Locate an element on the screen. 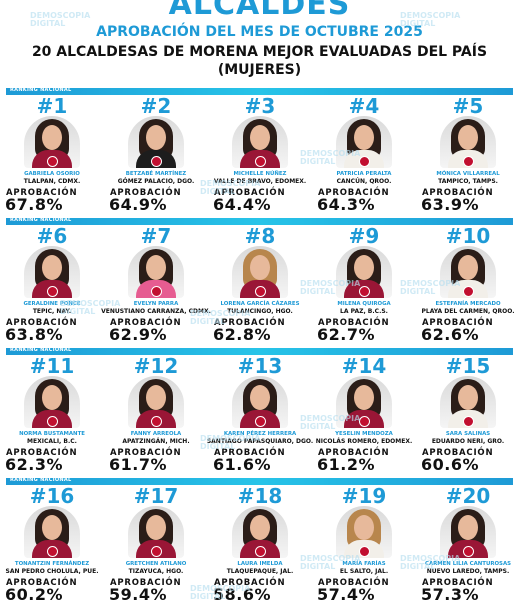  approval-value: 57.3% is located at coordinates (450, 594).